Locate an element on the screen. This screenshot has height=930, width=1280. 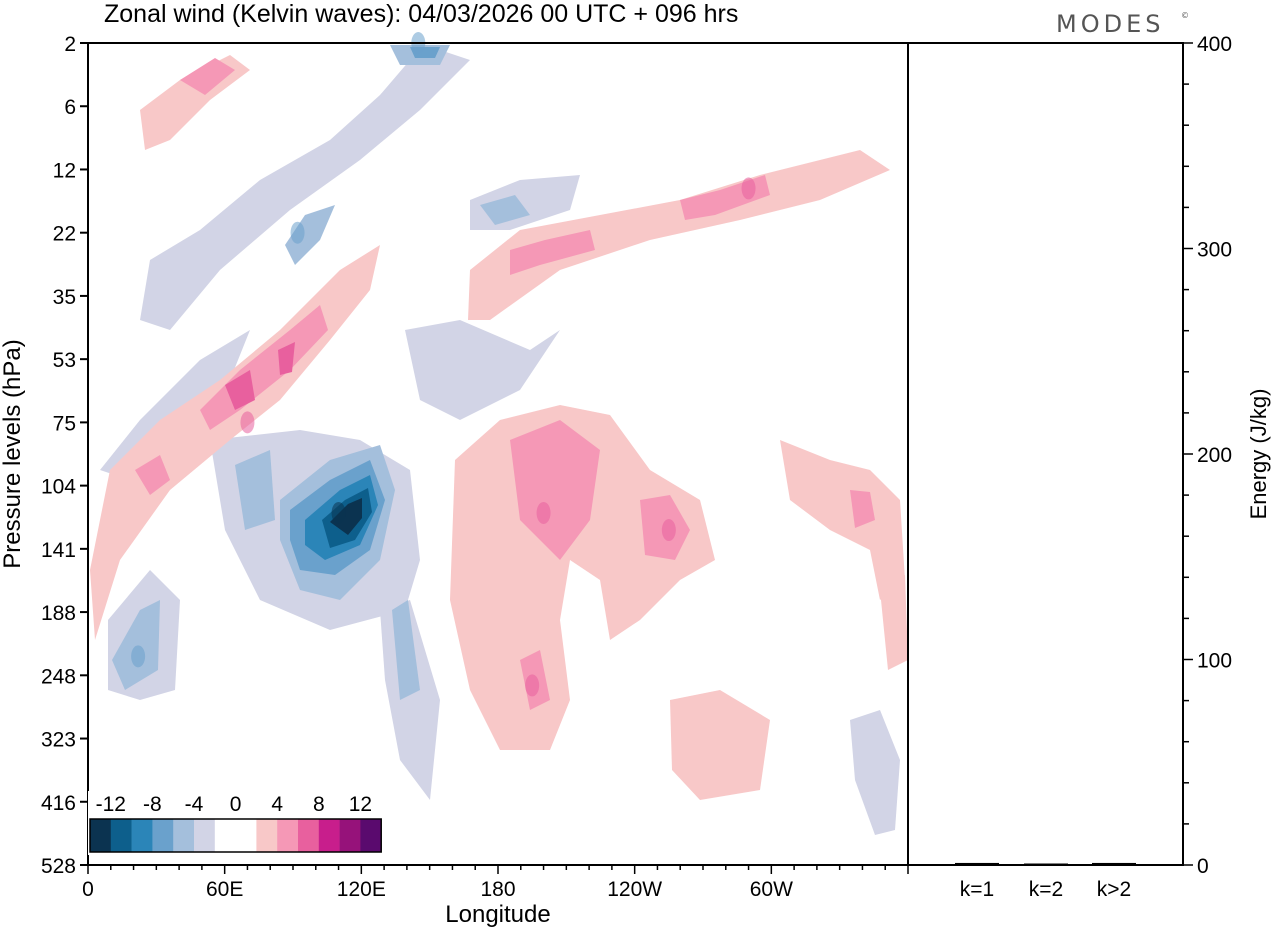
x-tick-label: 60W is located at coordinates (771, 889).